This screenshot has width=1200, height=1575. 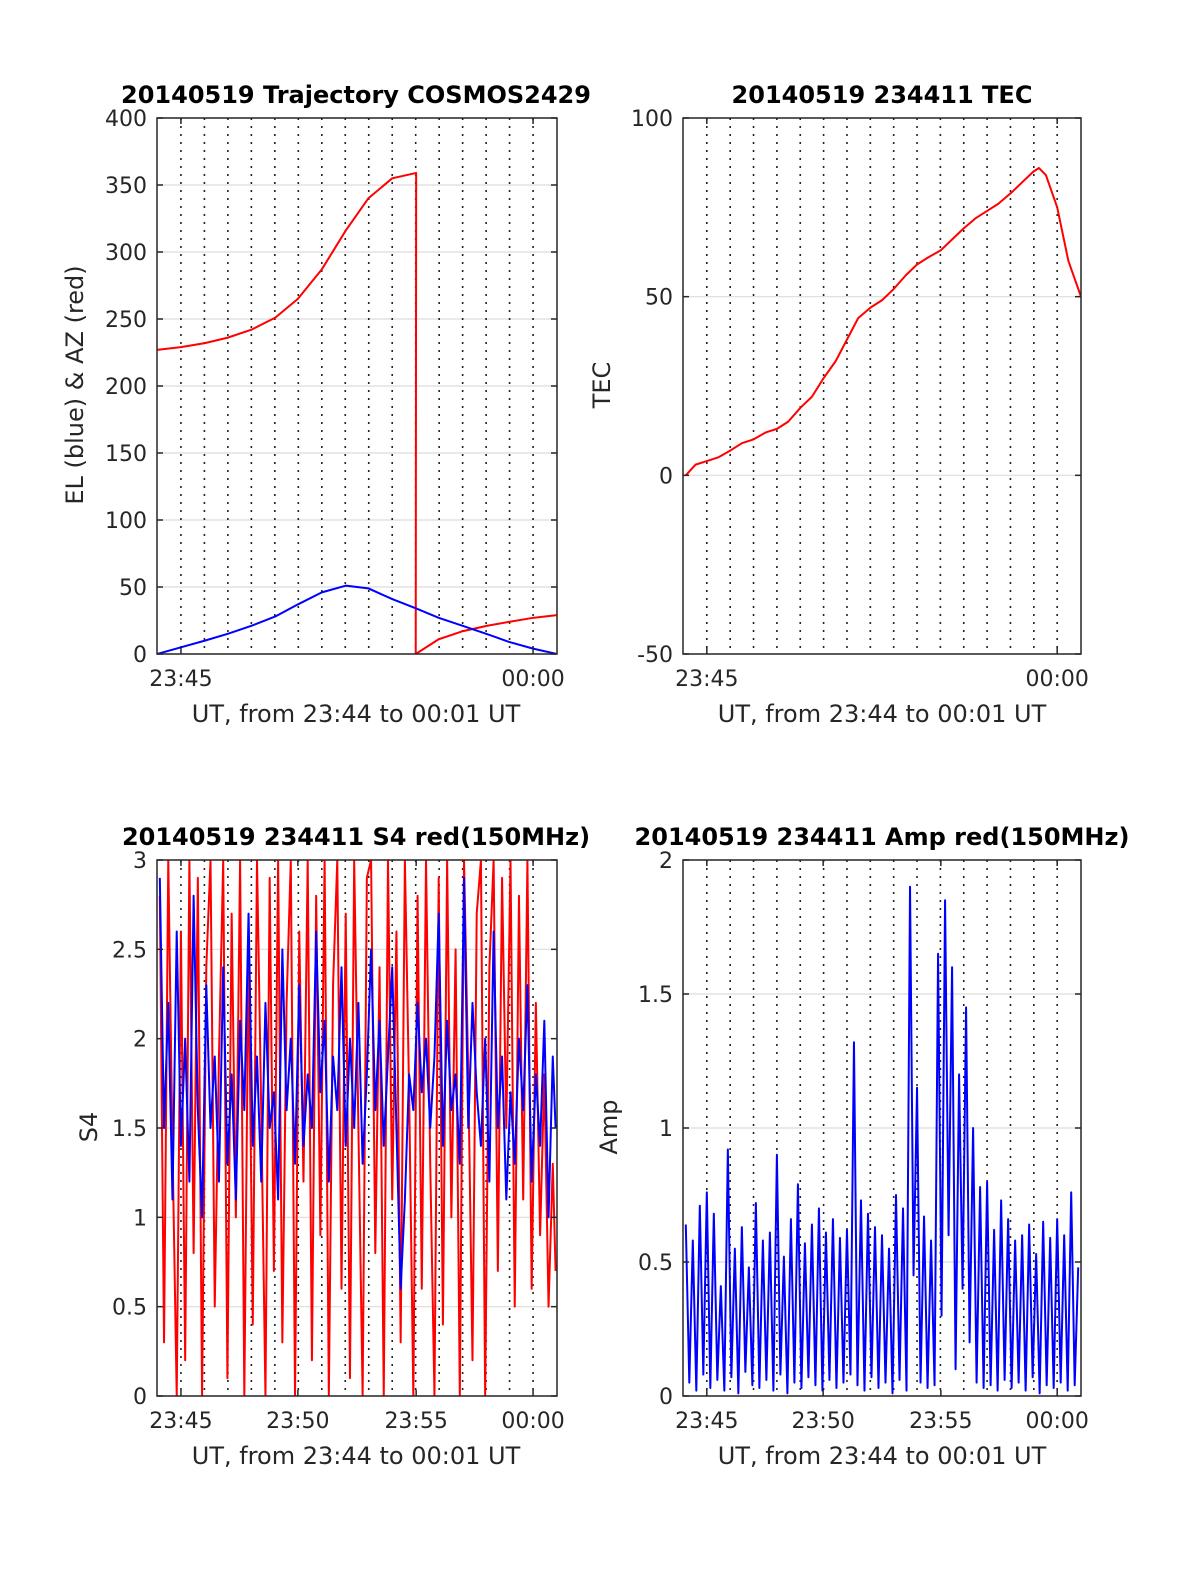 What do you see at coordinates (609, 1126) in the screenshot?
I see `amp-ylabel: Amp` at bounding box center [609, 1126].